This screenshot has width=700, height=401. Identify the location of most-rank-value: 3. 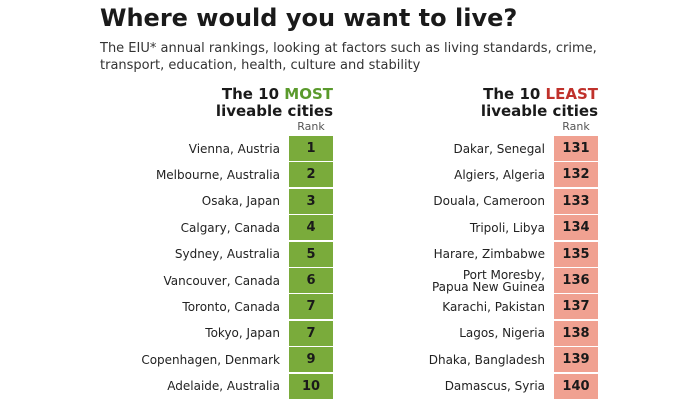
(311, 201).